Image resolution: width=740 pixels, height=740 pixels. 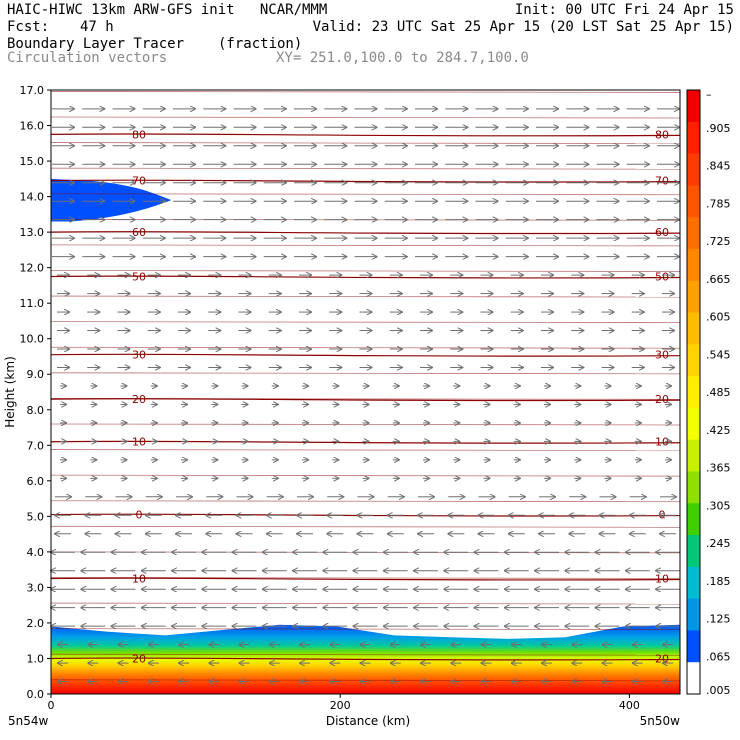 What do you see at coordinates (36, 516) in the screenshot?
I see `y-tick-label: 5.0` at bounding box center [36, 516].